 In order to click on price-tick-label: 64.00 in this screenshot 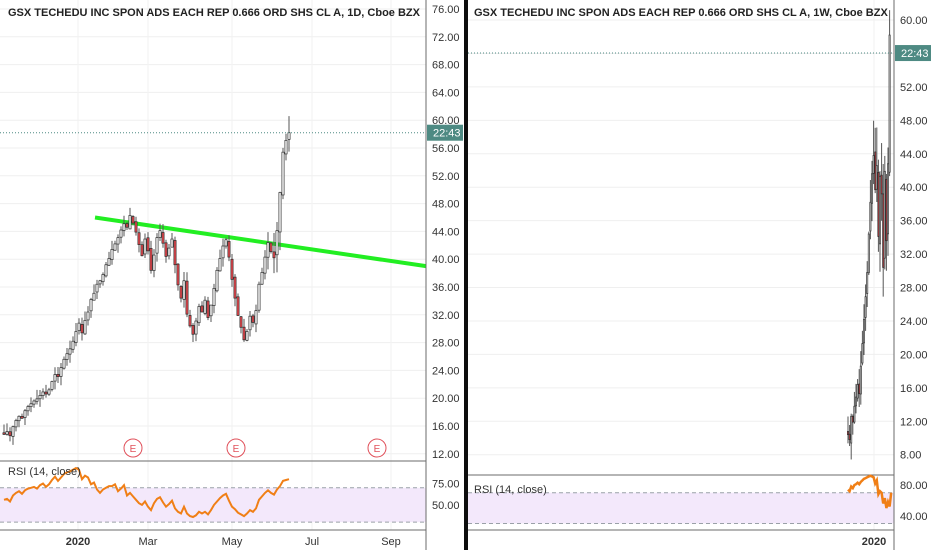, I will do `click(446, 93)`.